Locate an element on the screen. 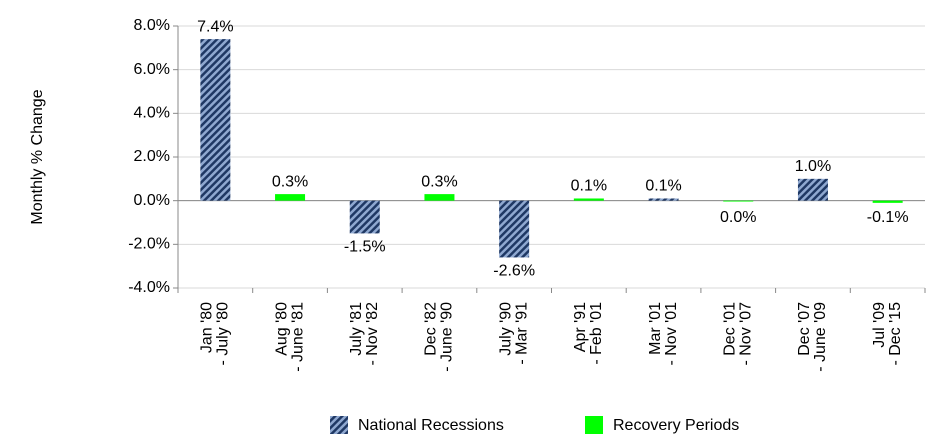 The height and width of the screenshot is (436, 936). x-tick-label: - Mar '91 is located at coordinates (521, 333).